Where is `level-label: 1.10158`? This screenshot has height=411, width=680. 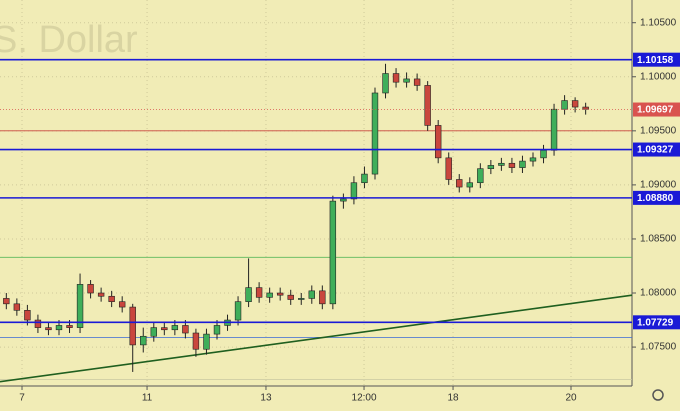 level-label: 1.10158 is located at coordinates (655, 60).